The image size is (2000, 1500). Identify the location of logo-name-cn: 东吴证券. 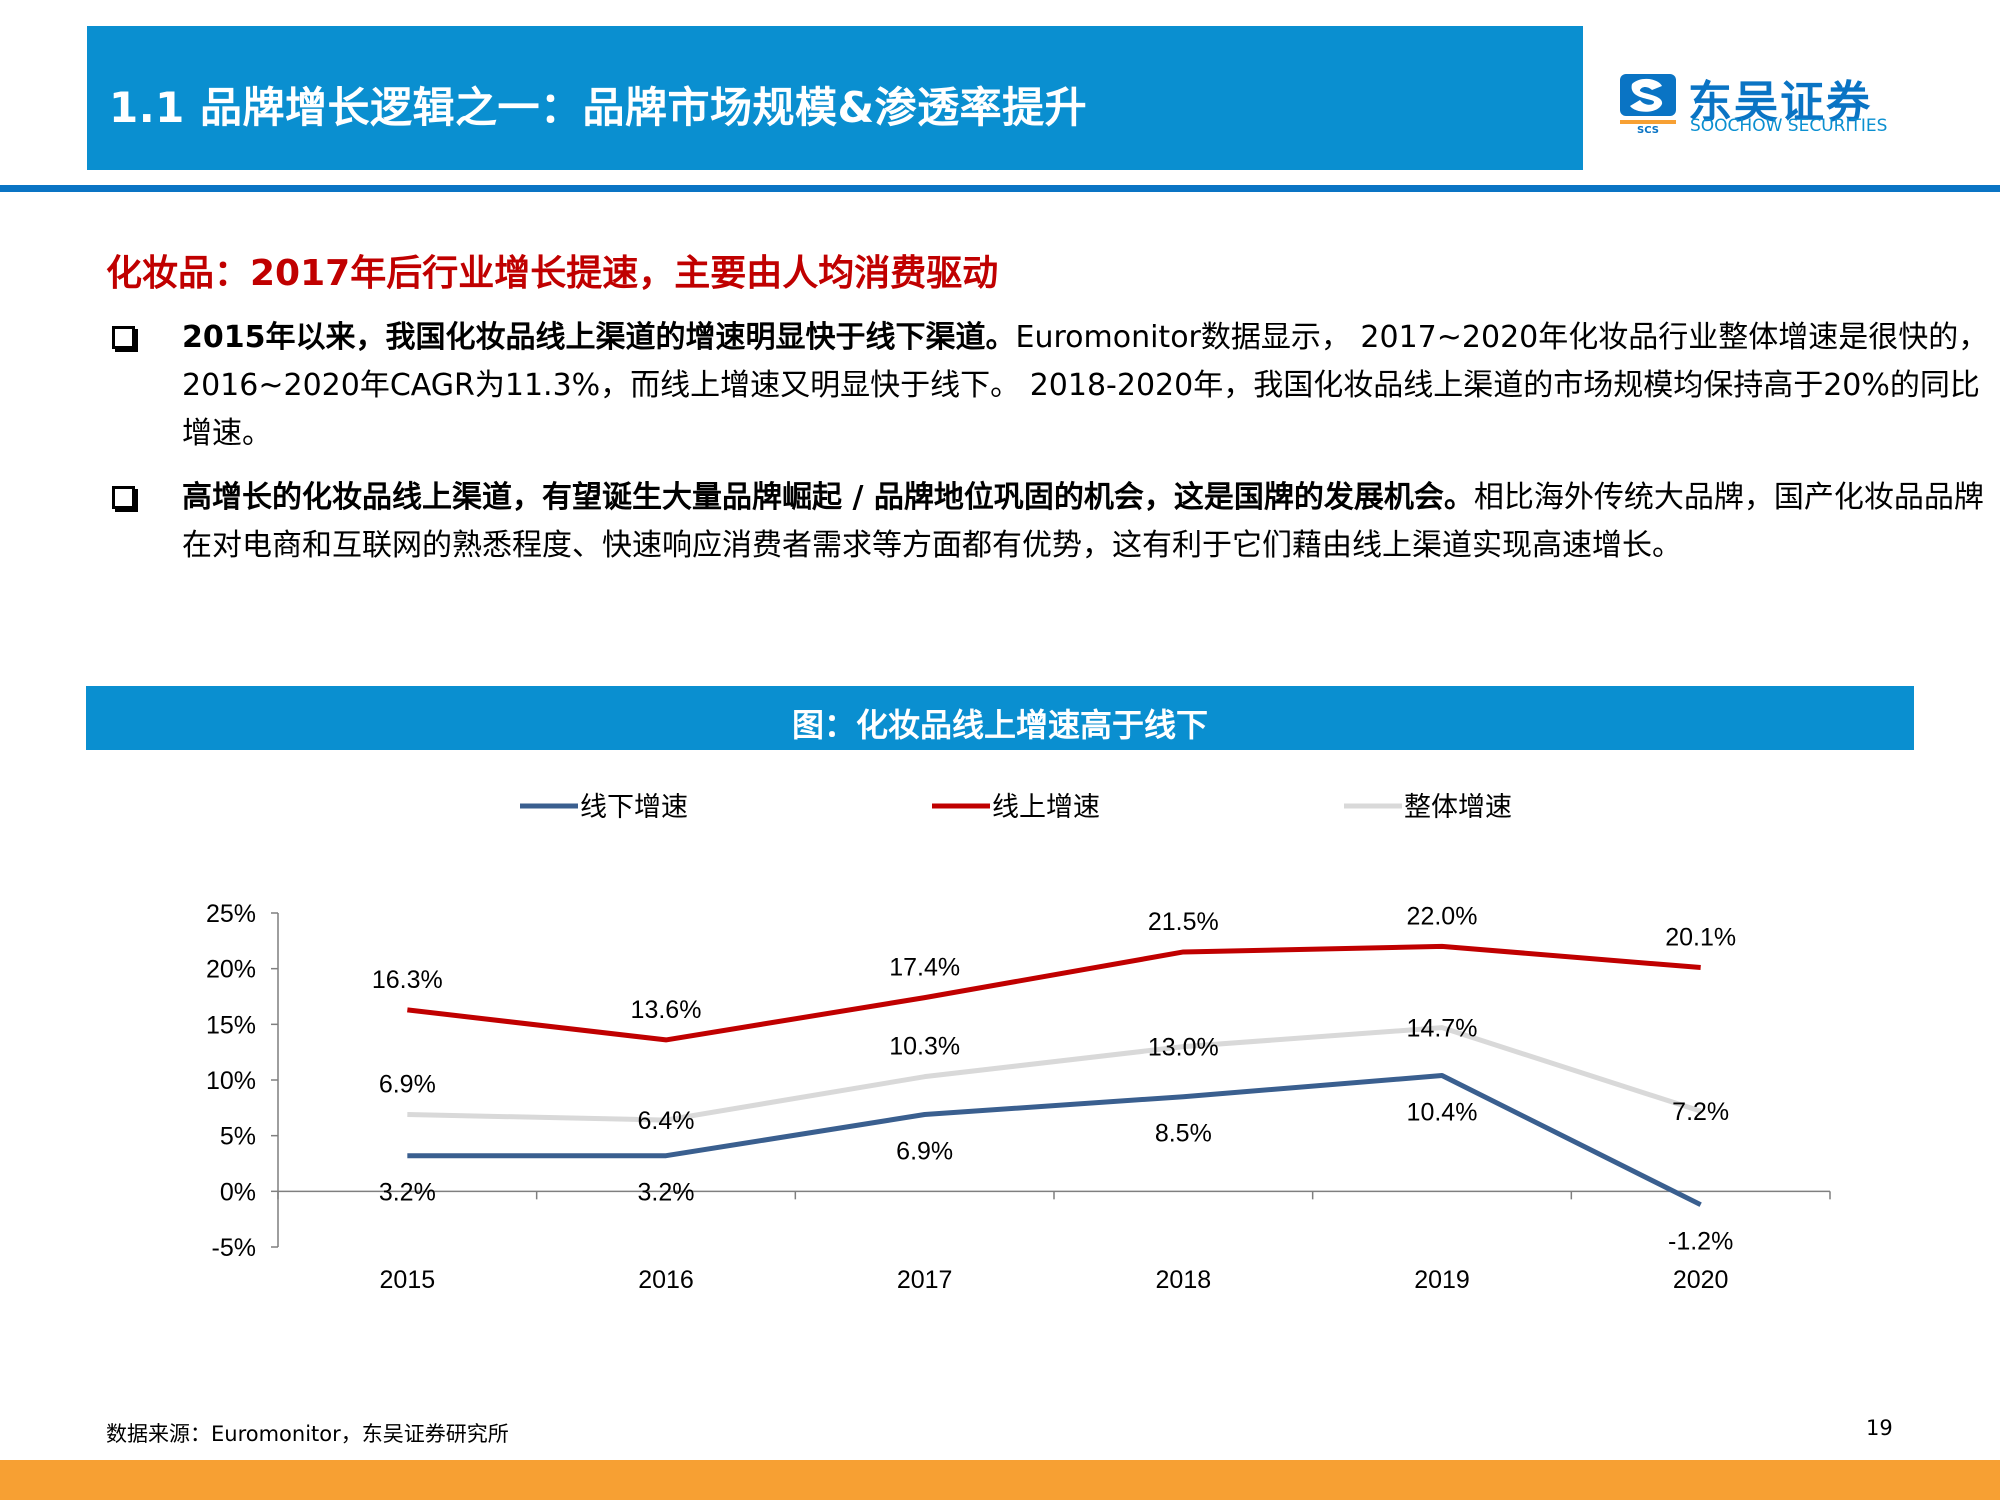
(1780, 102).